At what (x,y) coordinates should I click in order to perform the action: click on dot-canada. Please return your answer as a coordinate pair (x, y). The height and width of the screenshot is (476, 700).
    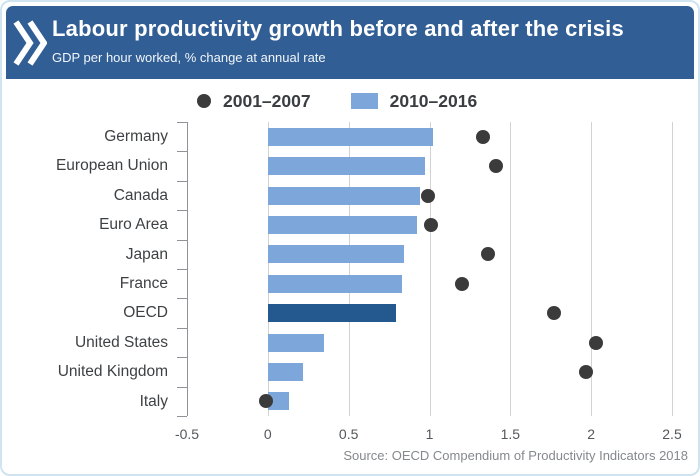
    Looking at the image, I should click on (427, 195).